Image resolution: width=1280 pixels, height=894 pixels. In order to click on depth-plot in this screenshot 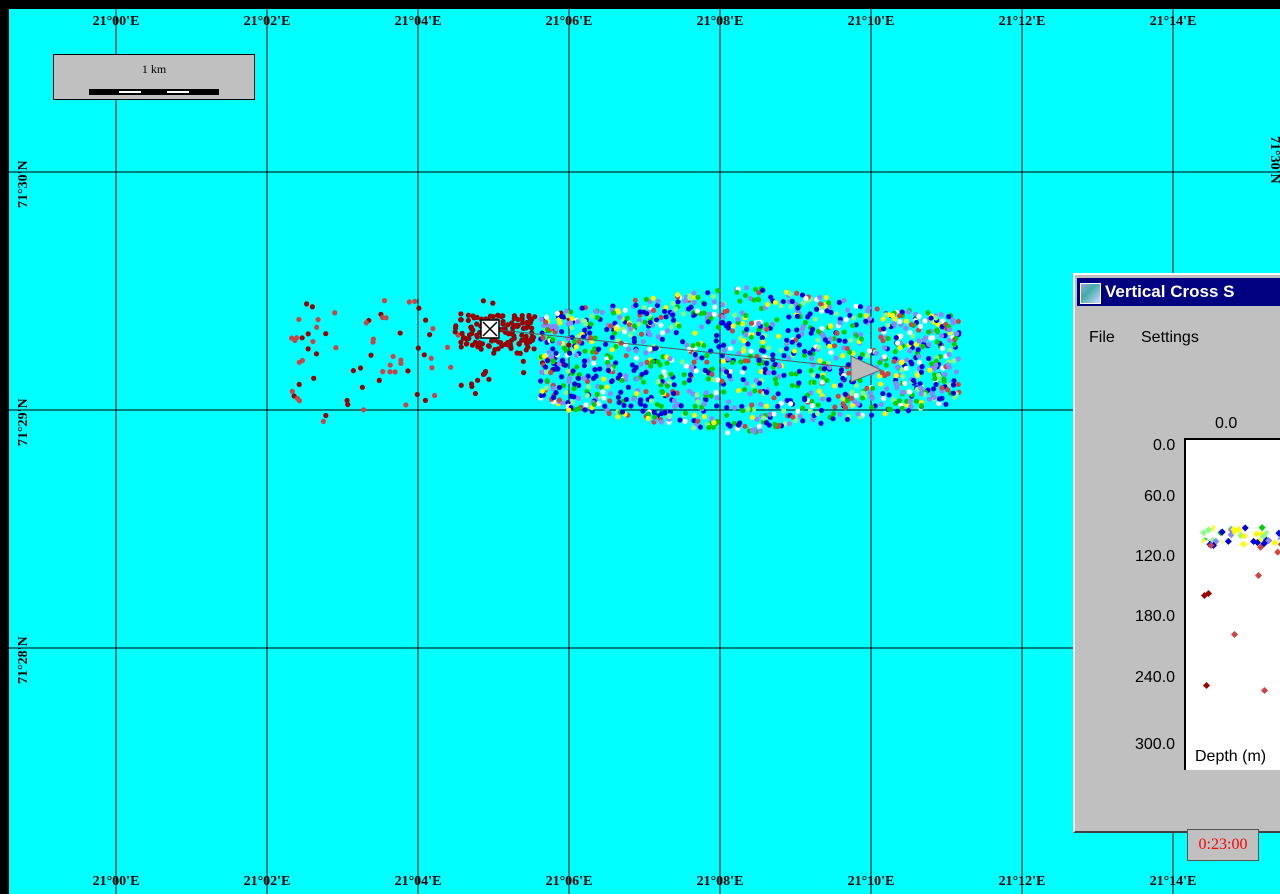, I will do `click(1232, 604)`.